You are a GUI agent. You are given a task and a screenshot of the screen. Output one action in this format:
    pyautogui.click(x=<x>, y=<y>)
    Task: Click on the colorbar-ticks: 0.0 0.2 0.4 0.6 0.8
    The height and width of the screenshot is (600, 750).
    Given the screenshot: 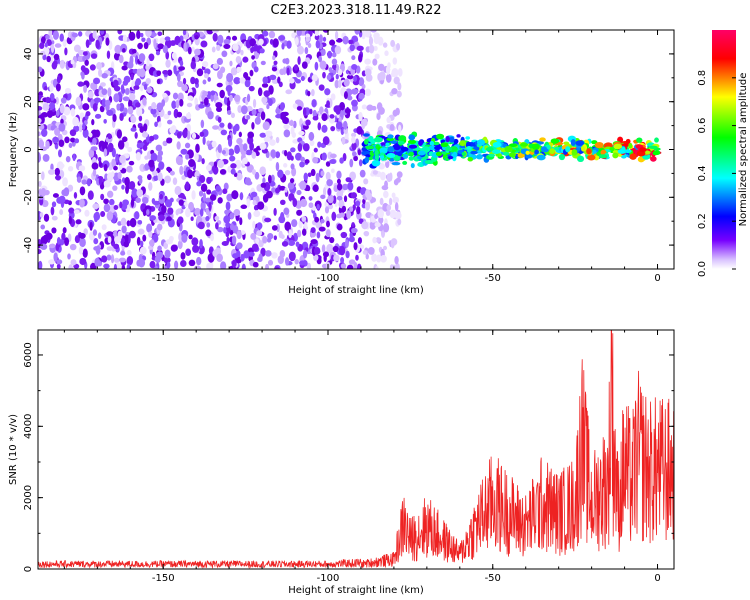 What is the action you would take?
    pyautogui.click(x=716, y=173)
    